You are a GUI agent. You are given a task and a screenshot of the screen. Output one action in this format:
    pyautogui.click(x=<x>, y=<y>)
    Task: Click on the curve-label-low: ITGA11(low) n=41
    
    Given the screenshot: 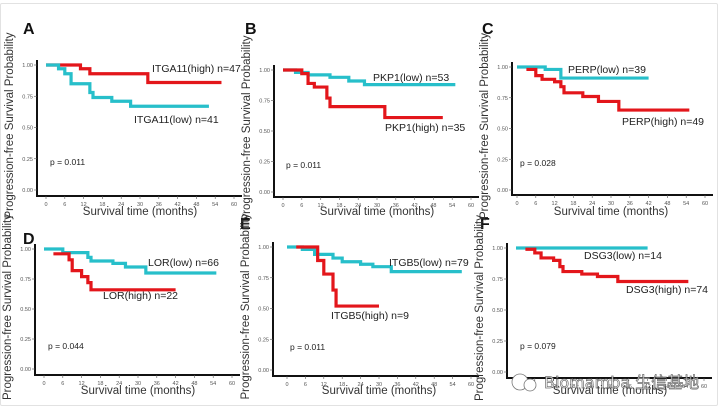 What is the action you would take?
    pyautogui.click(x=176, y=120)
    